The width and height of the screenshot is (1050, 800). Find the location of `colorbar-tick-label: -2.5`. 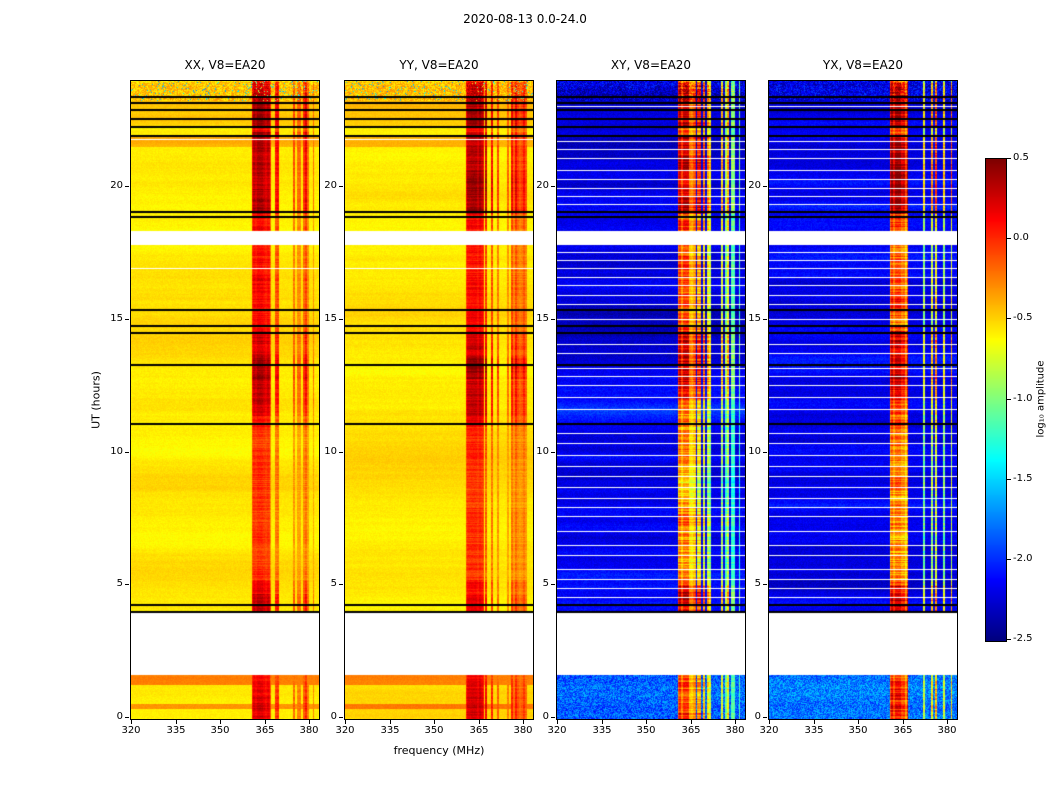

colorbar-tick-label: -2.5 is located at coordinates (1023, 638).